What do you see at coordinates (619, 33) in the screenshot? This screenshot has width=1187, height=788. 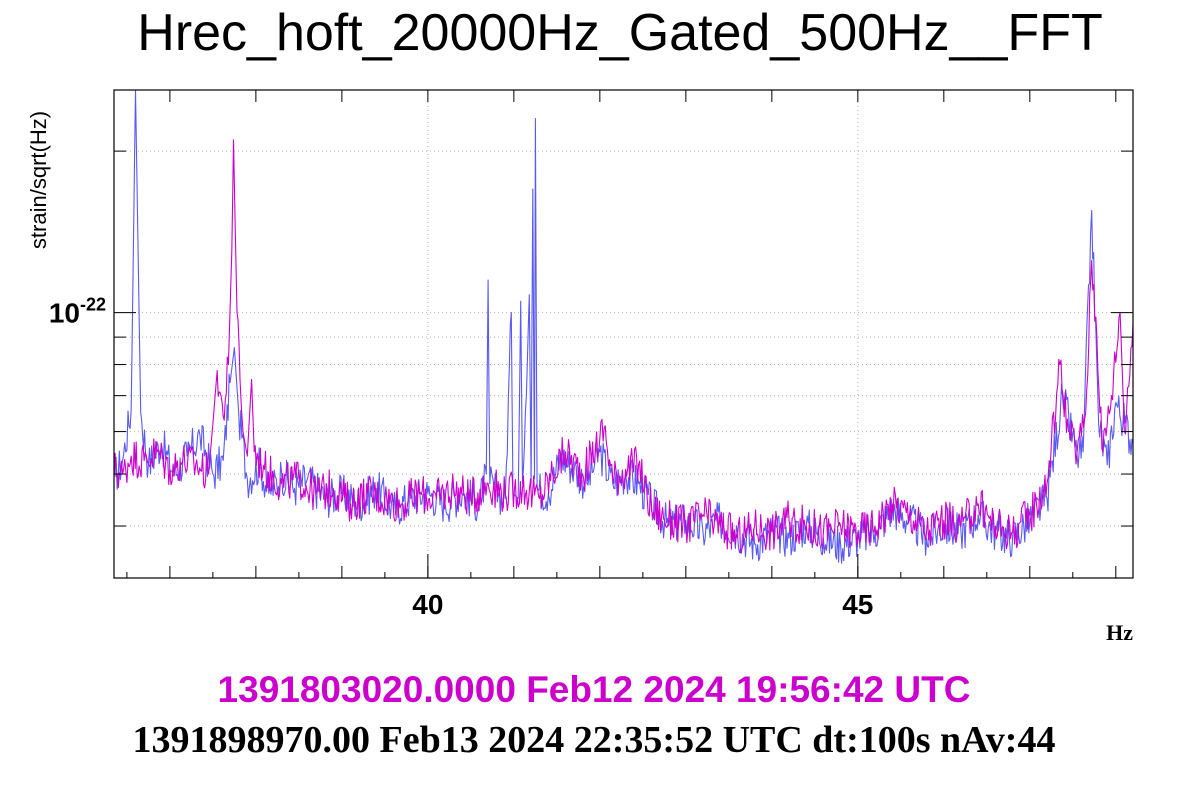 I see `chart-title: Hrec_hoft_20000Hz_Gated_500Hz__FFT` at bounding box center [619, 33].